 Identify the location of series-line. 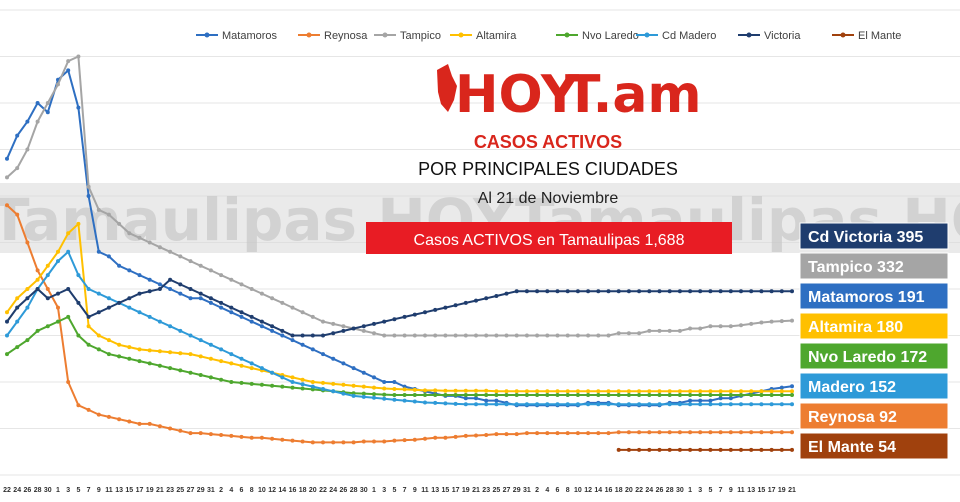
(399, 307).